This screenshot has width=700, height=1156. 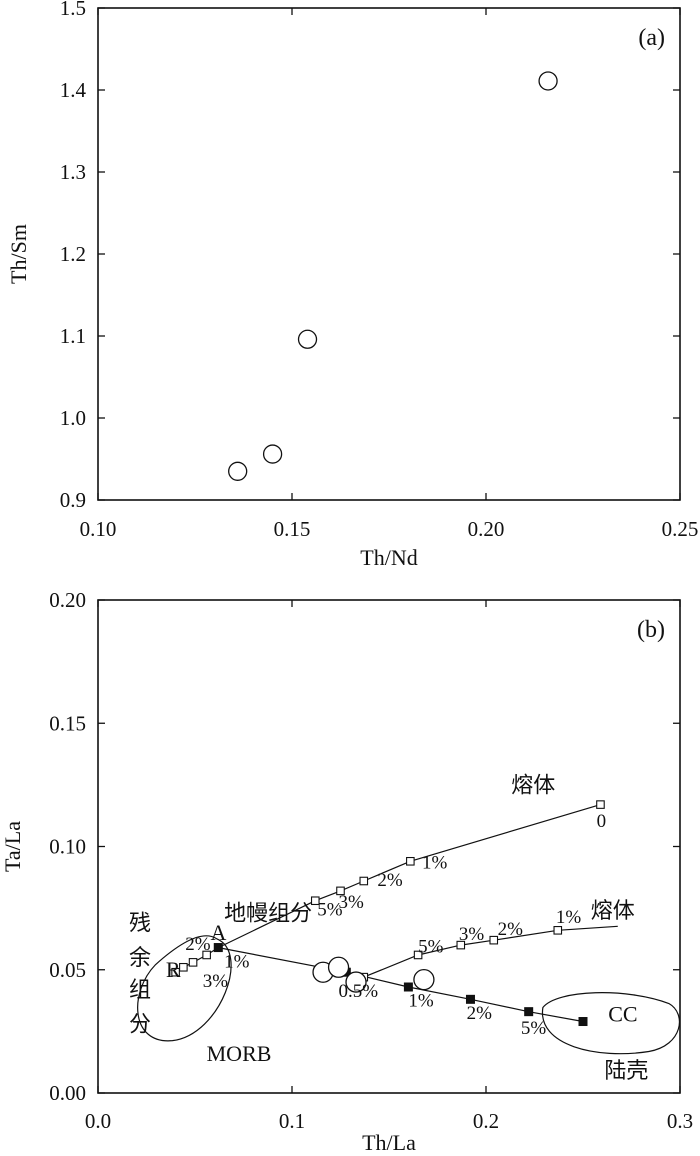 What do you see at coordinates (140, 958) in the screenshot?
I see `annotation-label: 余` at bounding box center [140, 958].